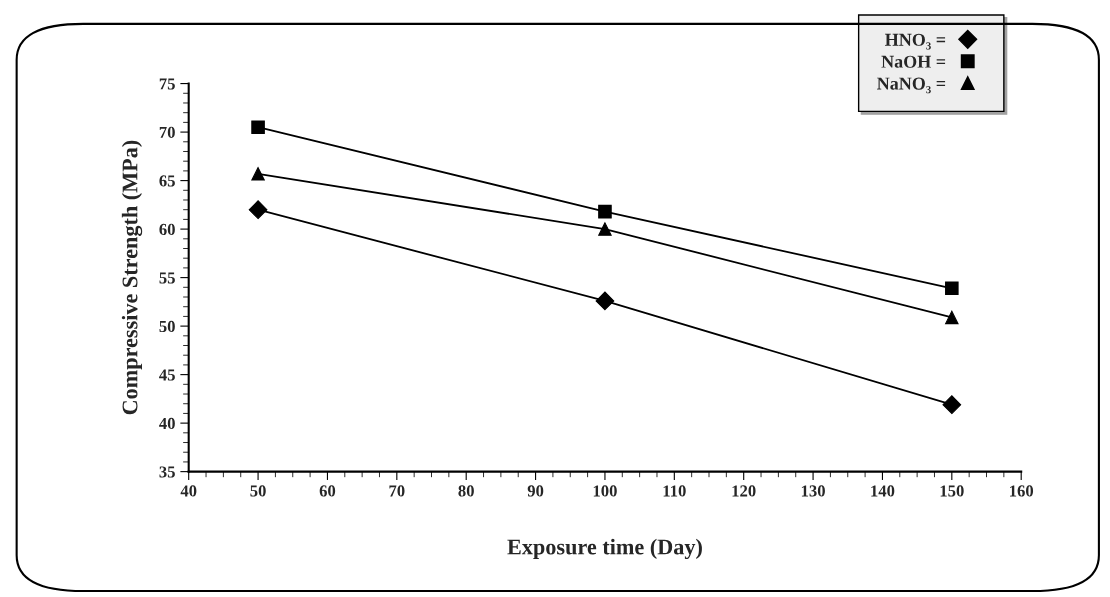 This screenshot has width=1110, height=597. I want to click on x-axis-title: Exposure time (Day), so click(604, 549).